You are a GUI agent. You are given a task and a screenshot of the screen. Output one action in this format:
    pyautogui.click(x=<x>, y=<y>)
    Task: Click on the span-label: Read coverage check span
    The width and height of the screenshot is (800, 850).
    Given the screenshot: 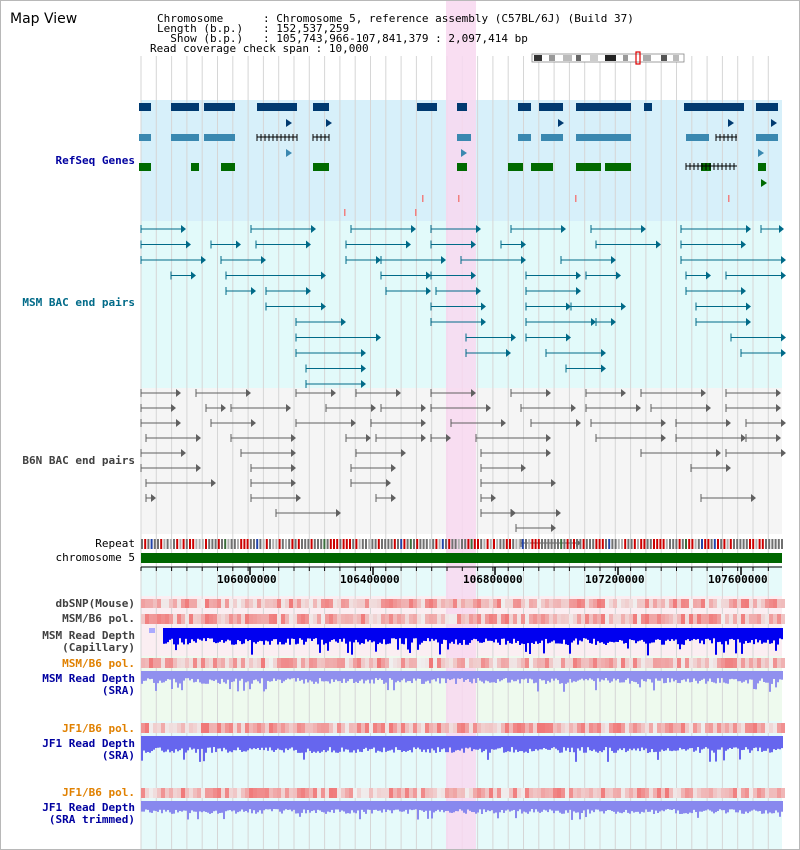 What is the action you would take?
    pyautogui.click(x=229, y=48)
    